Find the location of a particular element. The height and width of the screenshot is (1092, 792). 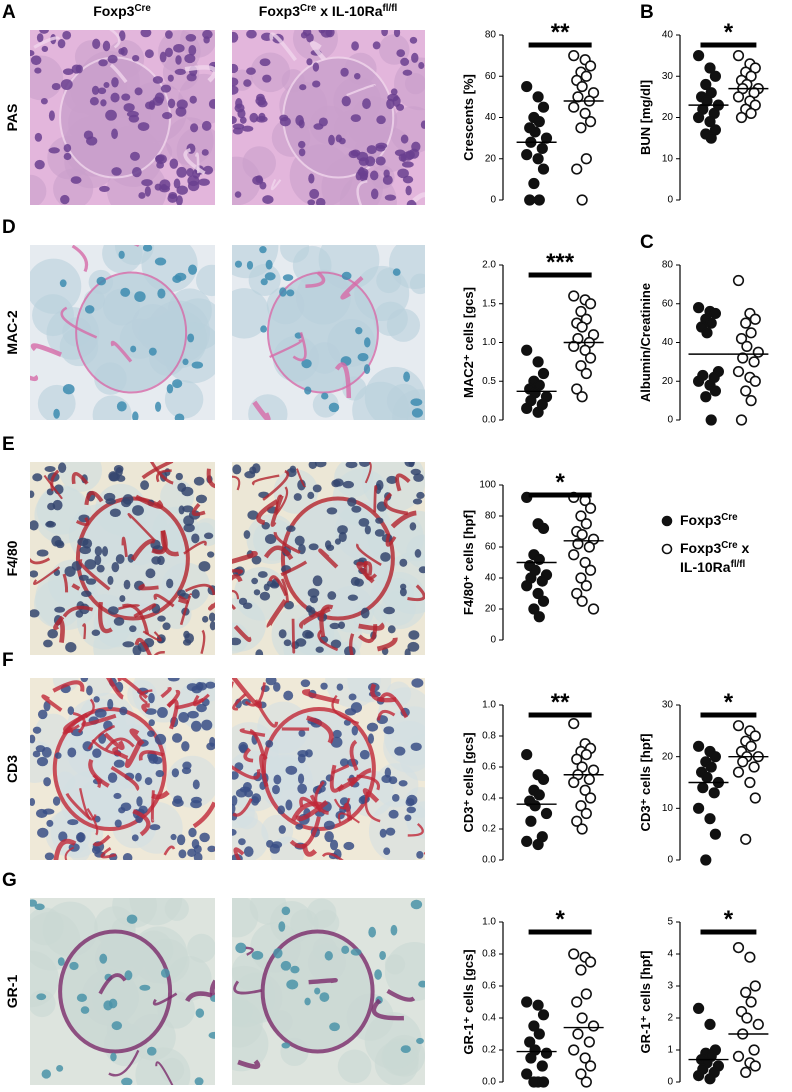

y-tick-label: 0 is located at coordinates (670, 860).